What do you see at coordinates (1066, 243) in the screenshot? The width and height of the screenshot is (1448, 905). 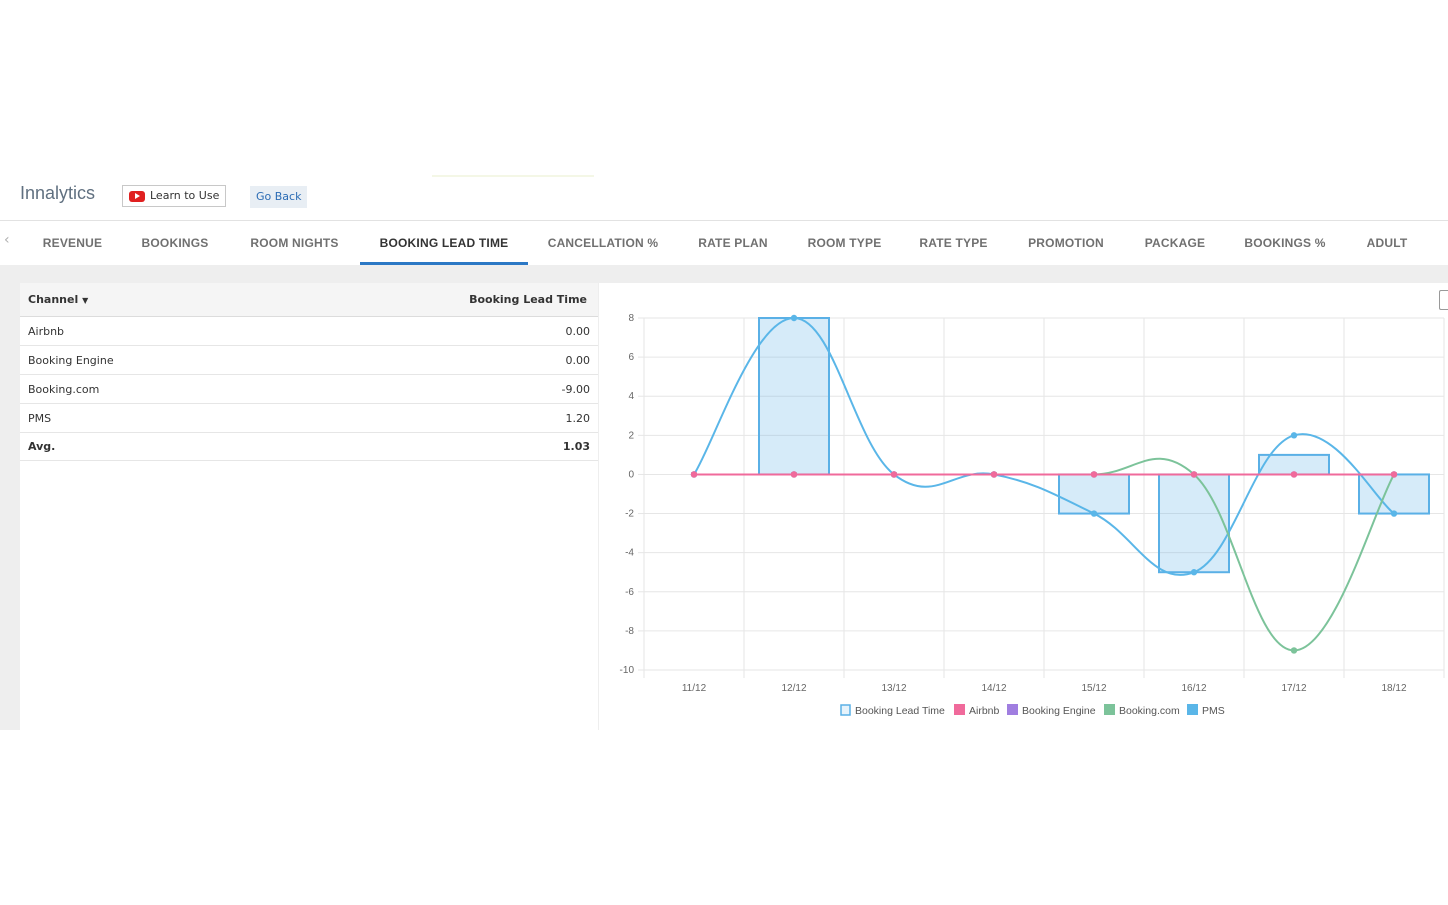 I see `tab-promotion: PROMOTION` at bounding box center [1066, 243].